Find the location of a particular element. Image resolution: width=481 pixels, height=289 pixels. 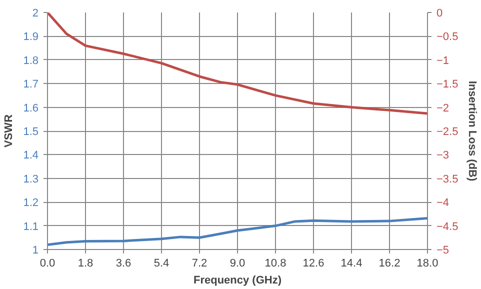

x-tick-label: 14.4 is located at coordinates (351, 264).